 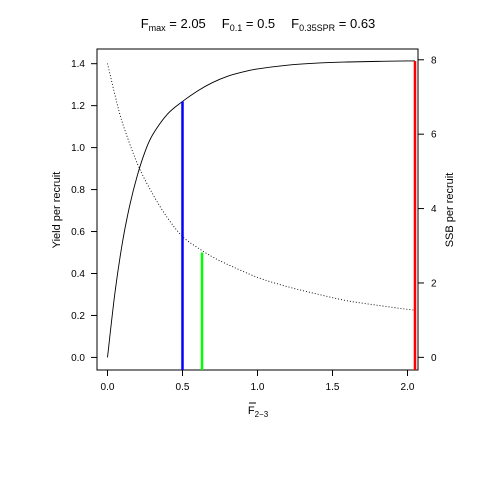 I want to click on y-axis-right: 0 2 4 6 8, so click(x=427, y=209).